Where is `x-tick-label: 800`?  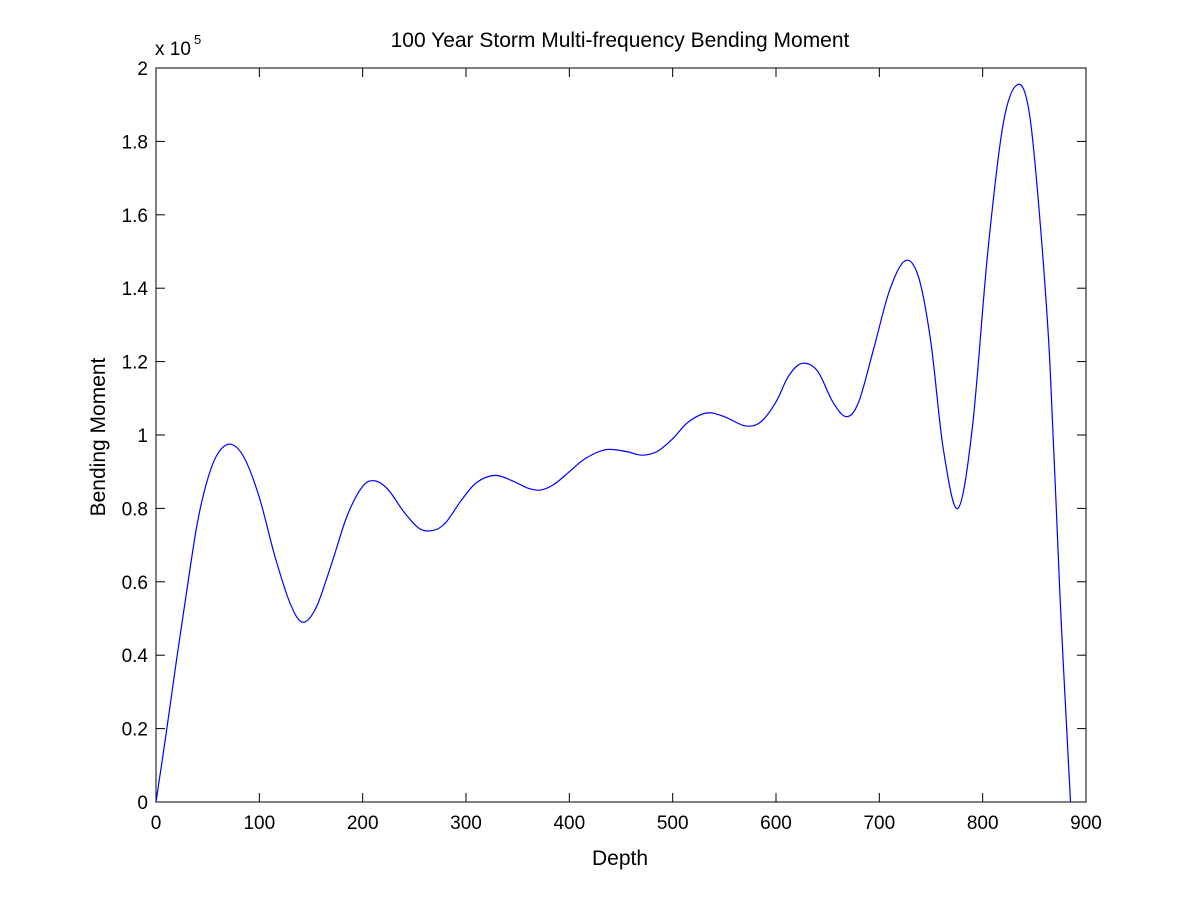 x-tick-label: 800 is located at coordinates (983, 823).